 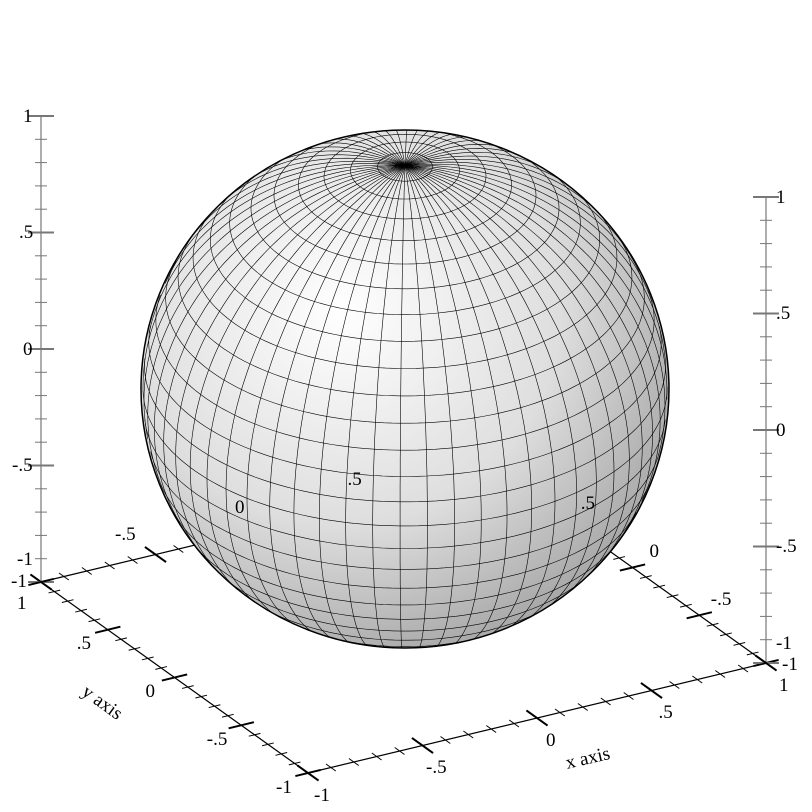 What do you see at coordinates (240, 507) in the screenshot?
I see `x-axis-back-tick-label: 0` at bounding box center [240, 507].